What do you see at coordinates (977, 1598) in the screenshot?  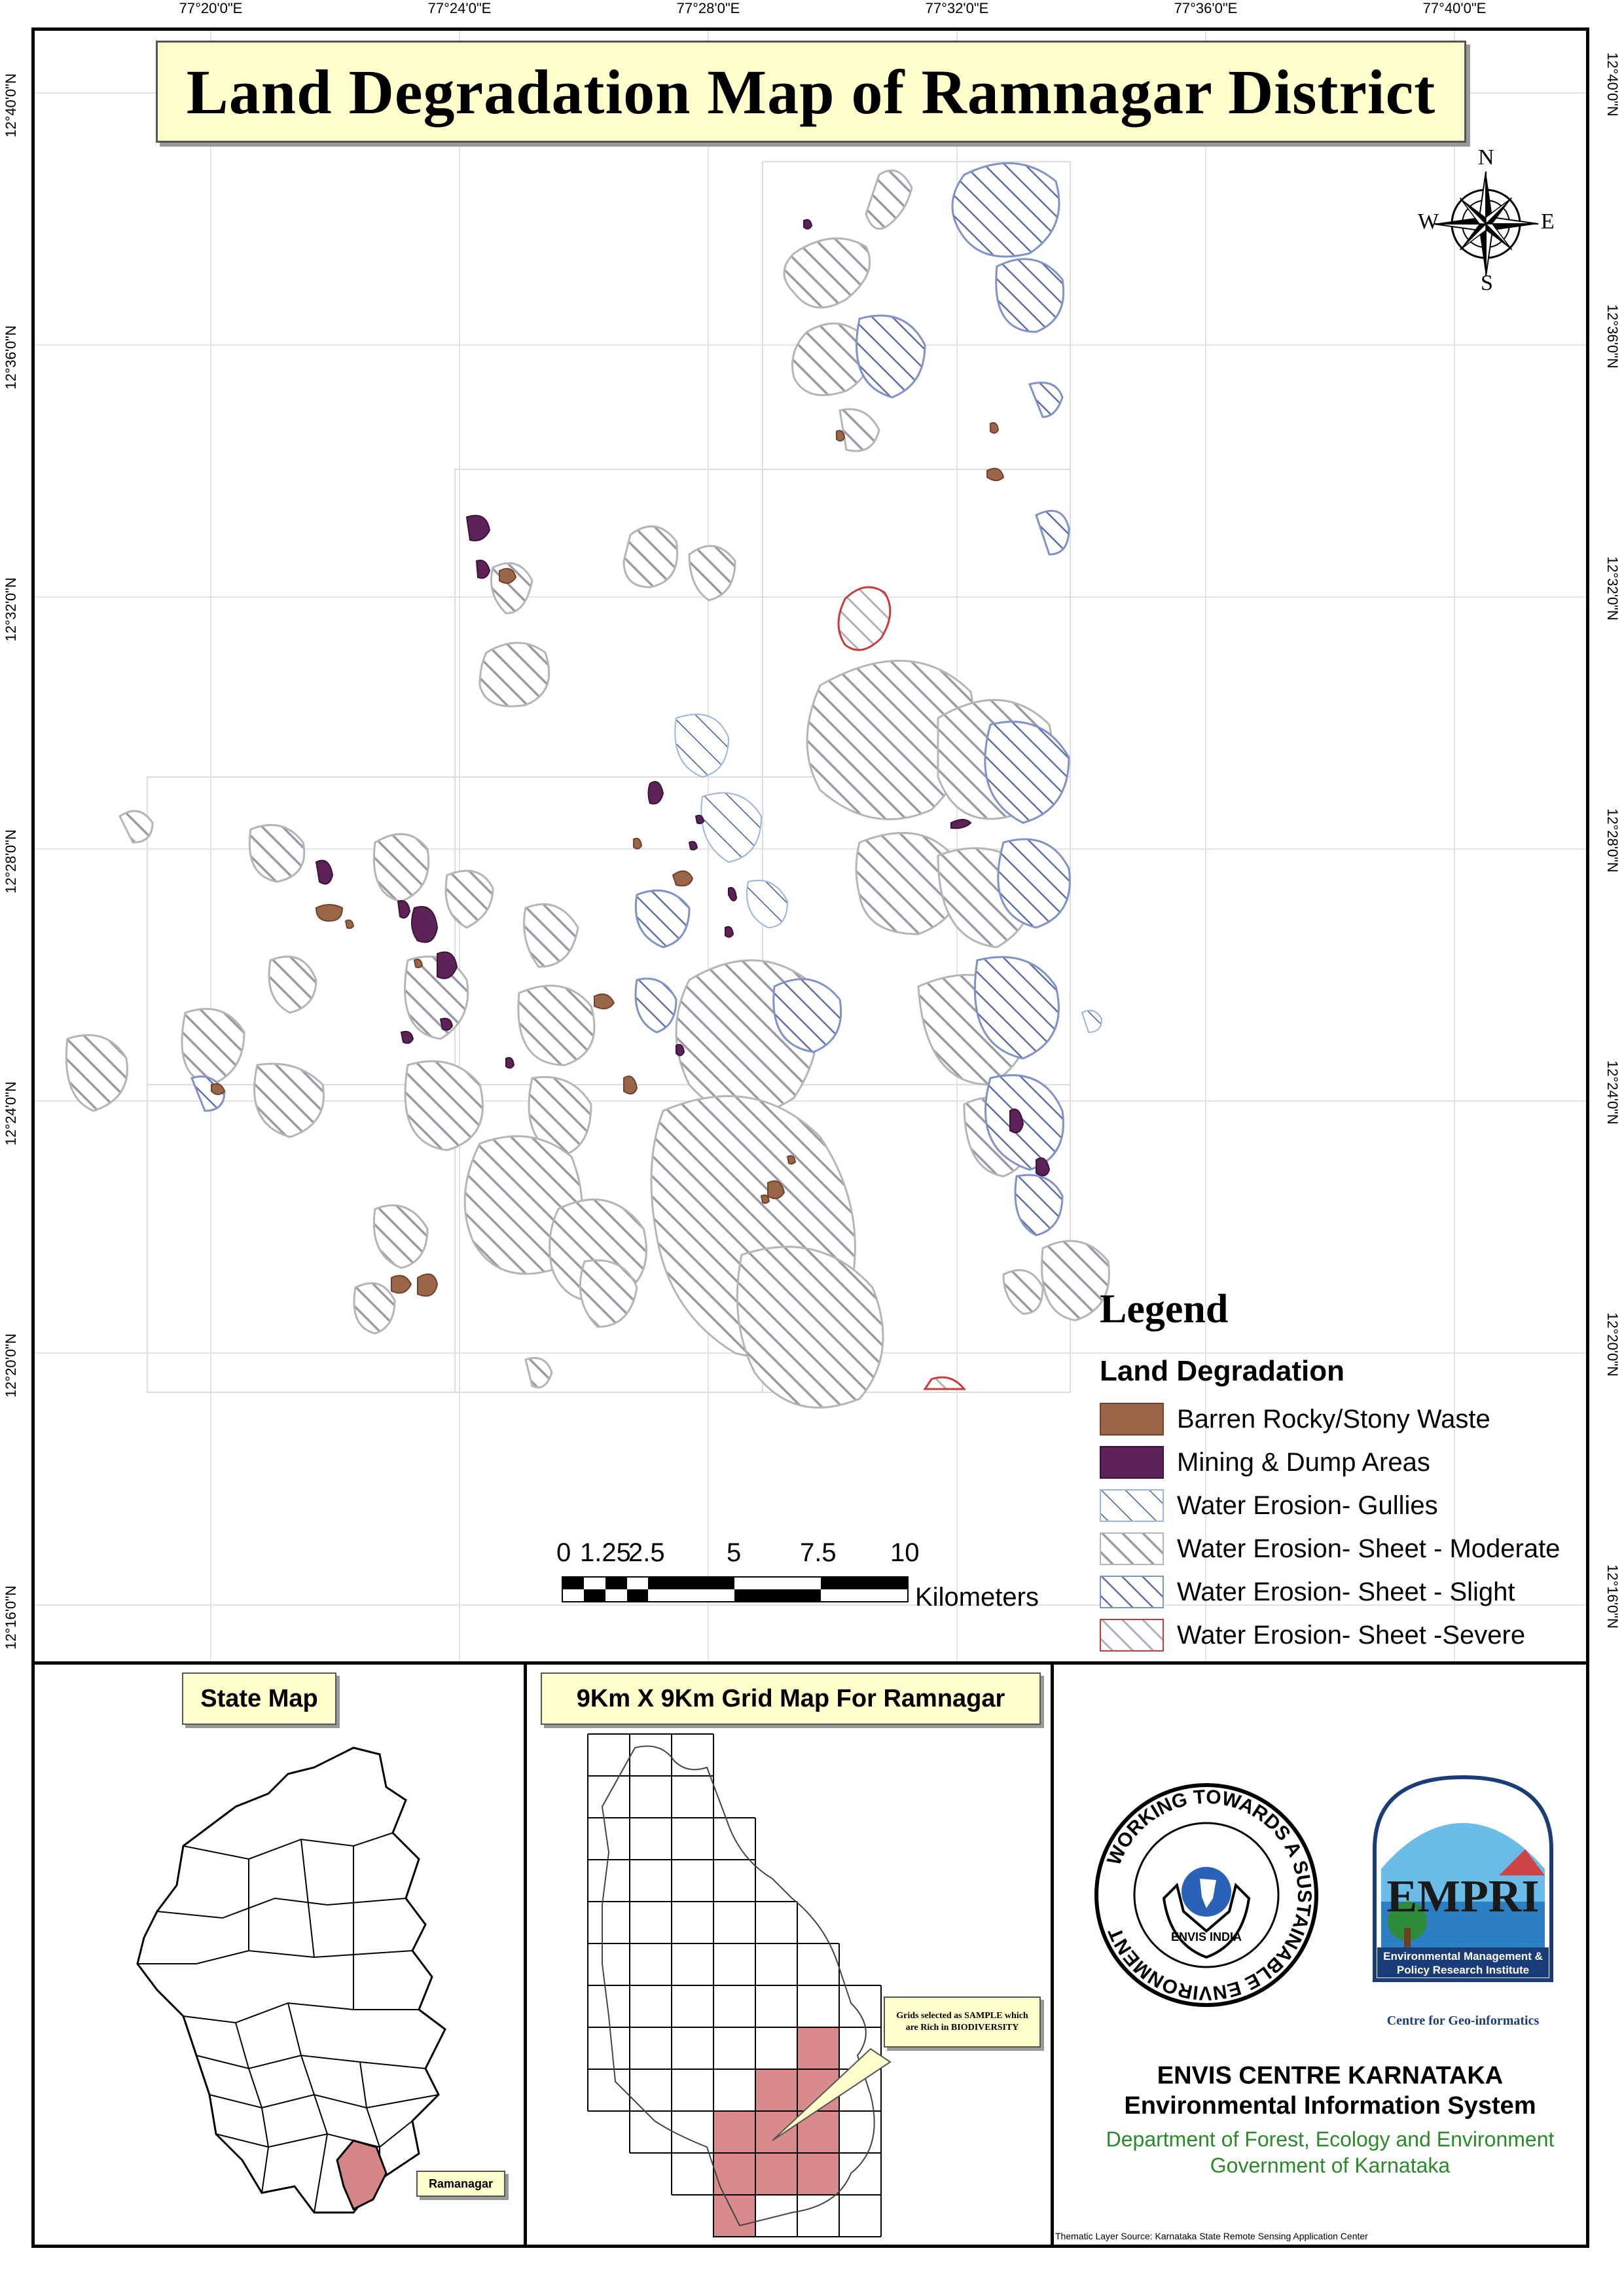 I see `scale-unit: Kilometers` at bounding box center [977, 1598].